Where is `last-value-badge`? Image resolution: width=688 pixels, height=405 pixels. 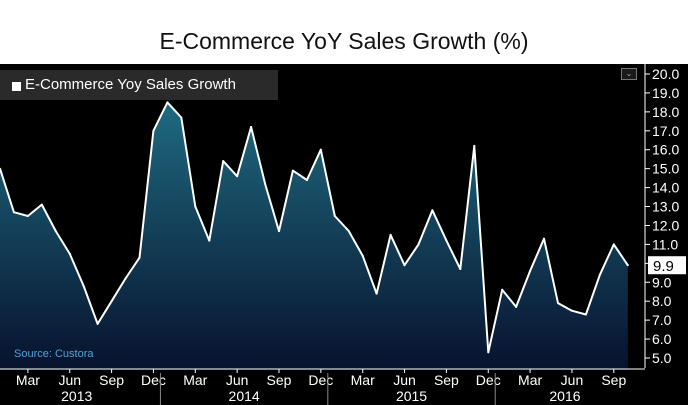 last-value-badge is located at coordinates (667, 265).